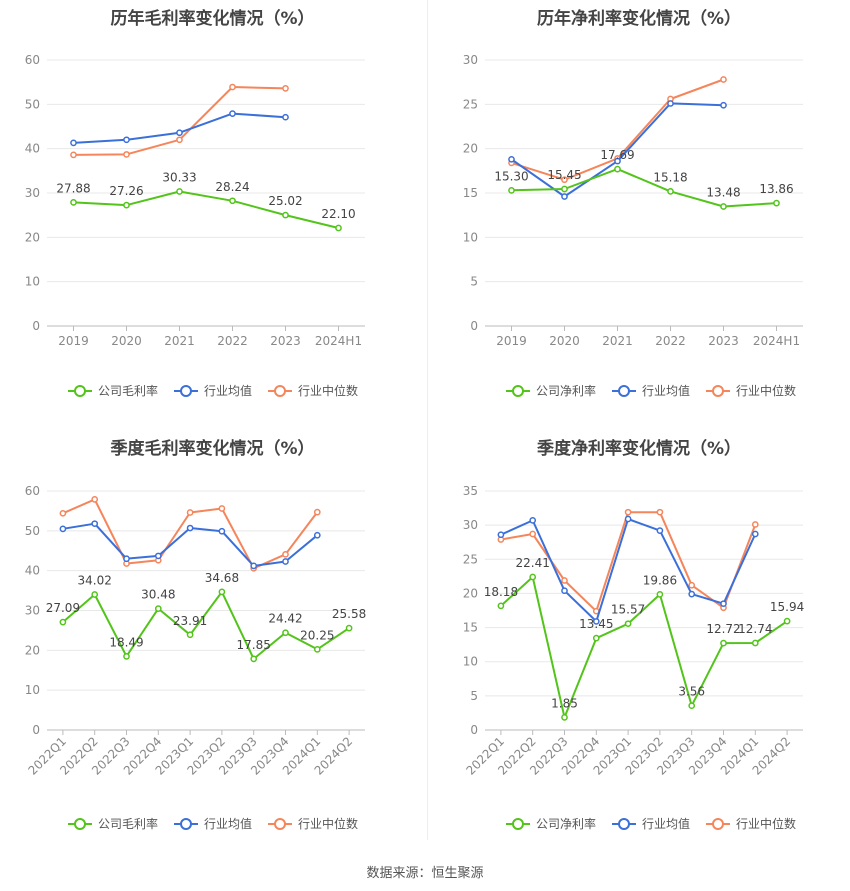 The image size is (850, 891). I want to click on data-label: 34.68, so click(222, 578).